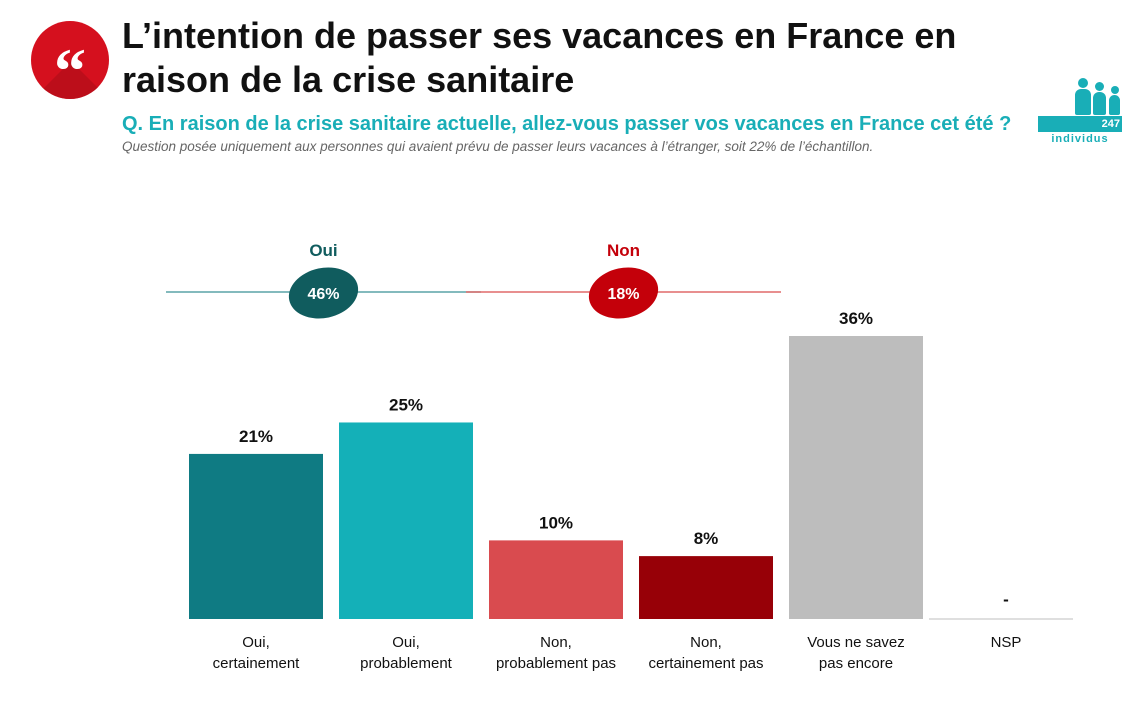 Image resolution: width=1143 pixels, height=713 pixels. What do you see at coordinates (70, 67) in the screenshot?
I see `quote-glyph: “` at bounding box center [70, 67].